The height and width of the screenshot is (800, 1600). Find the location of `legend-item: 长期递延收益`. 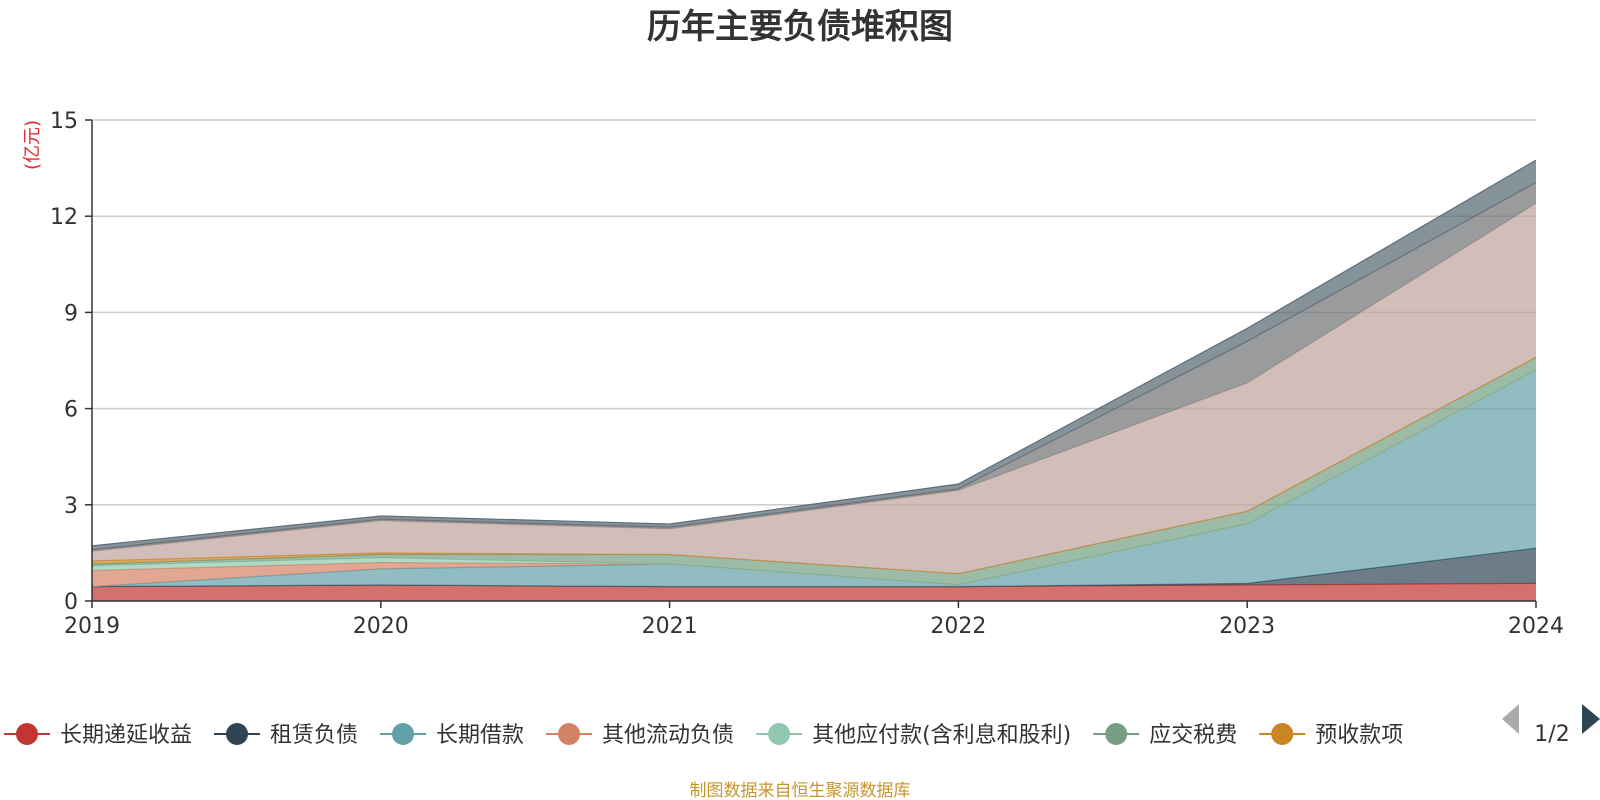

legend-item: 长期递延收益 is located at coordinates (98, 735).